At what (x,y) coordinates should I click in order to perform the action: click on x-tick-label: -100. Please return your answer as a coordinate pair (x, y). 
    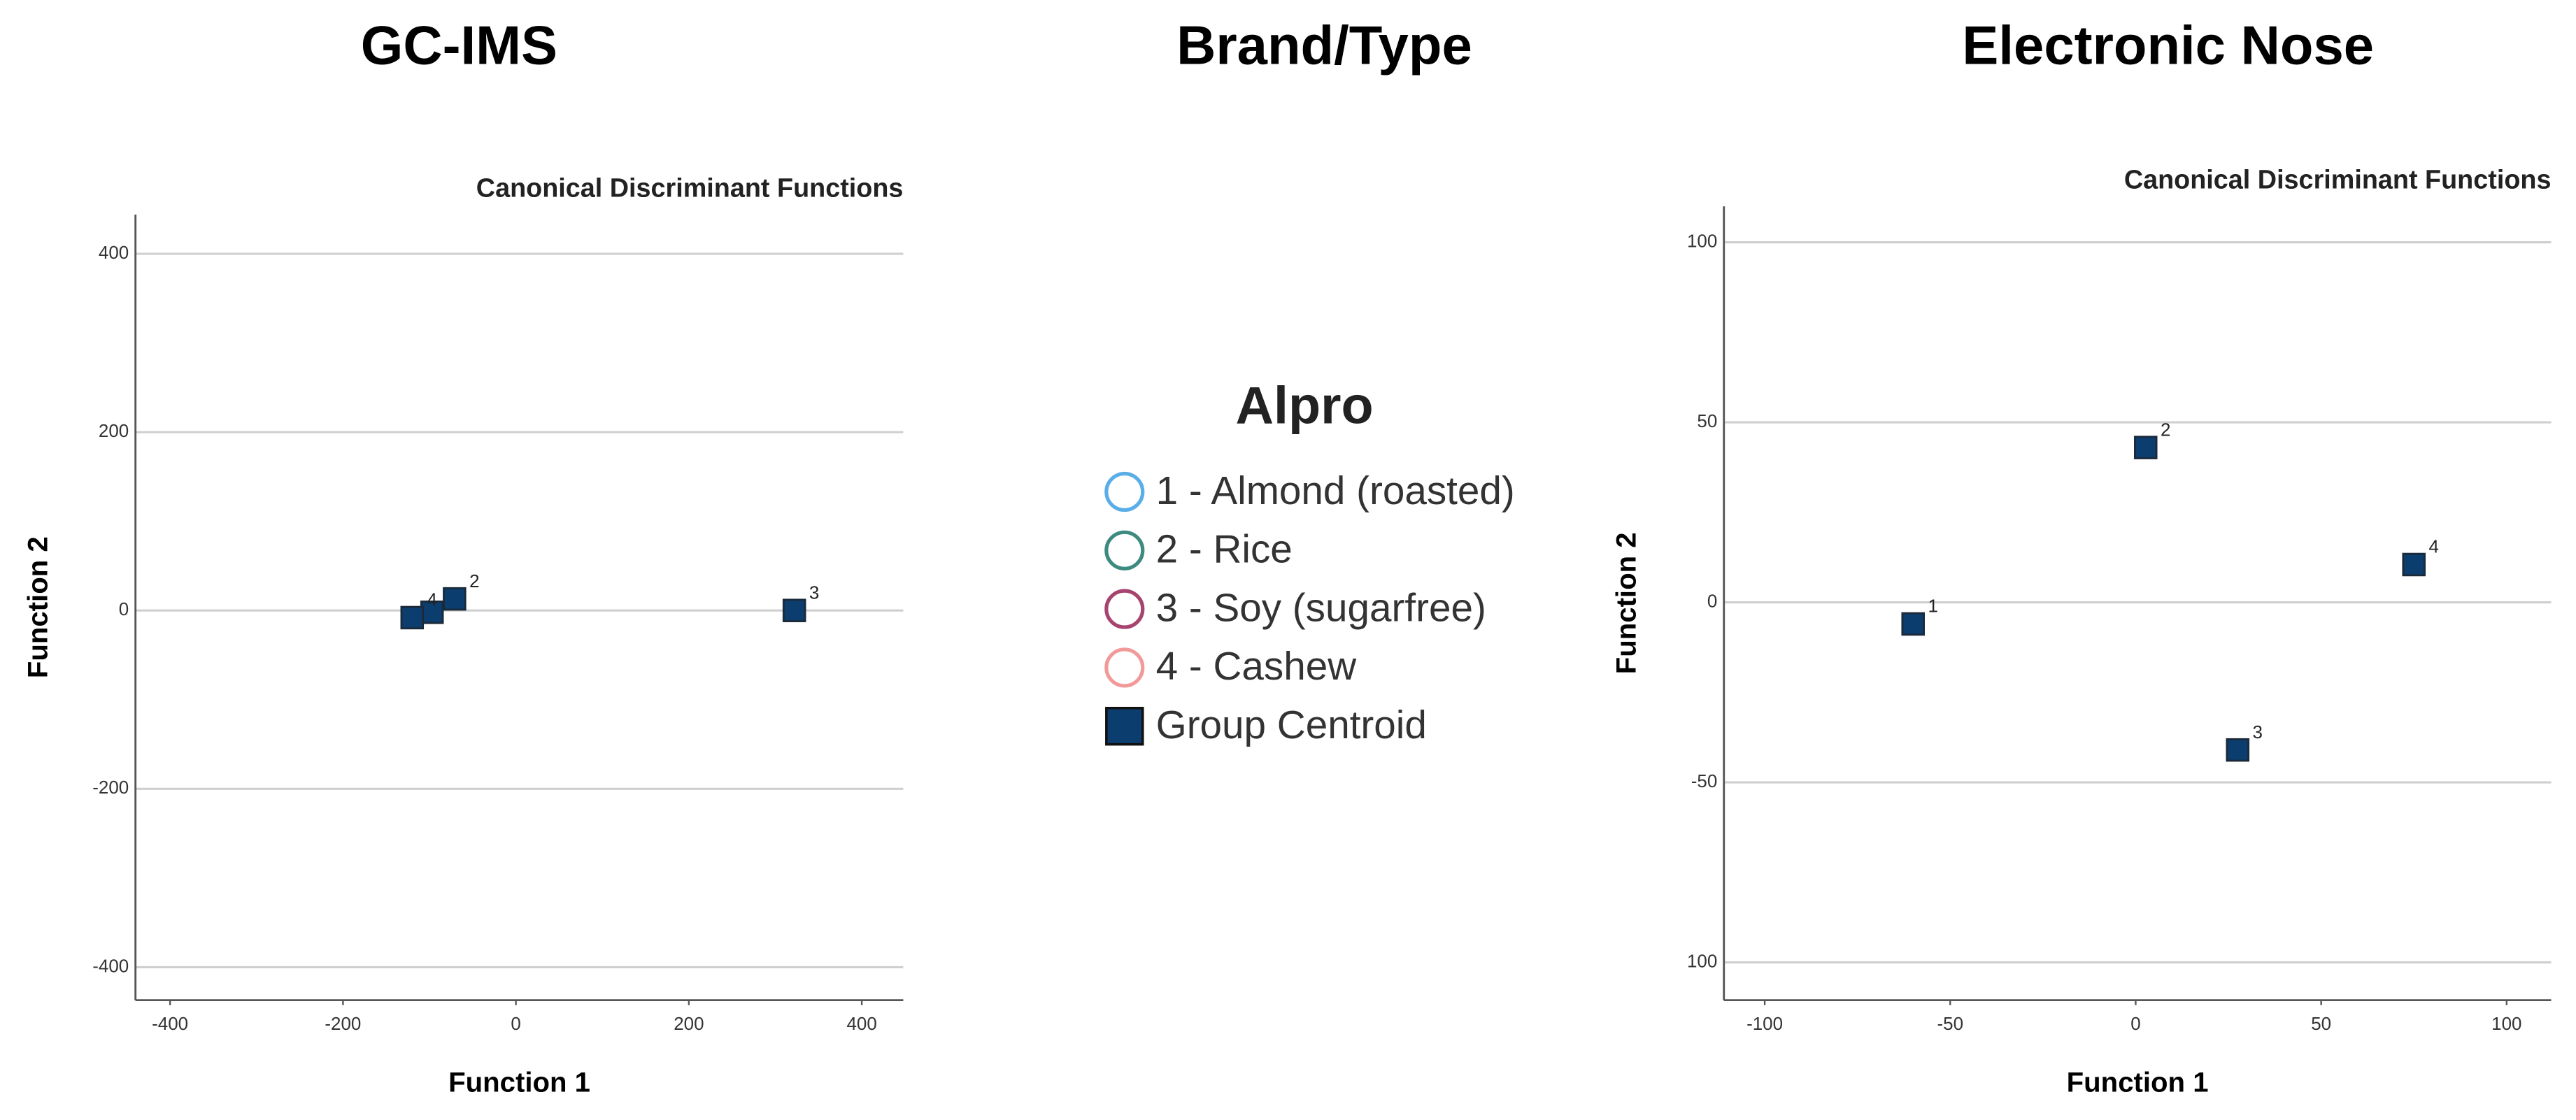
    Looking at the image, I should click on (1764, 1023).